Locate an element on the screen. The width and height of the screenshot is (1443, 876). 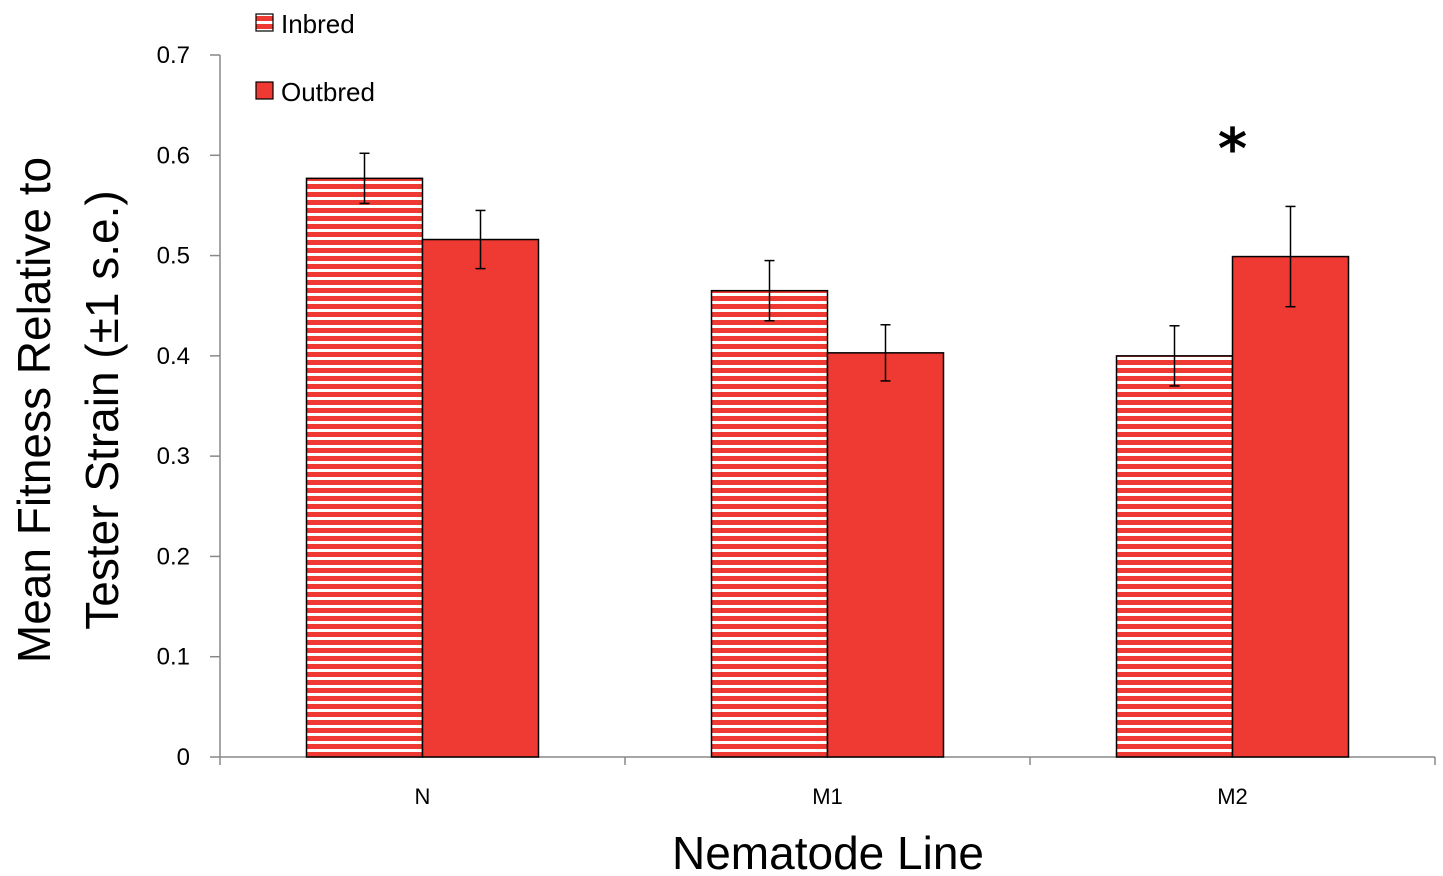
legend-swatch-inbred is located at coordinates (264, 22).